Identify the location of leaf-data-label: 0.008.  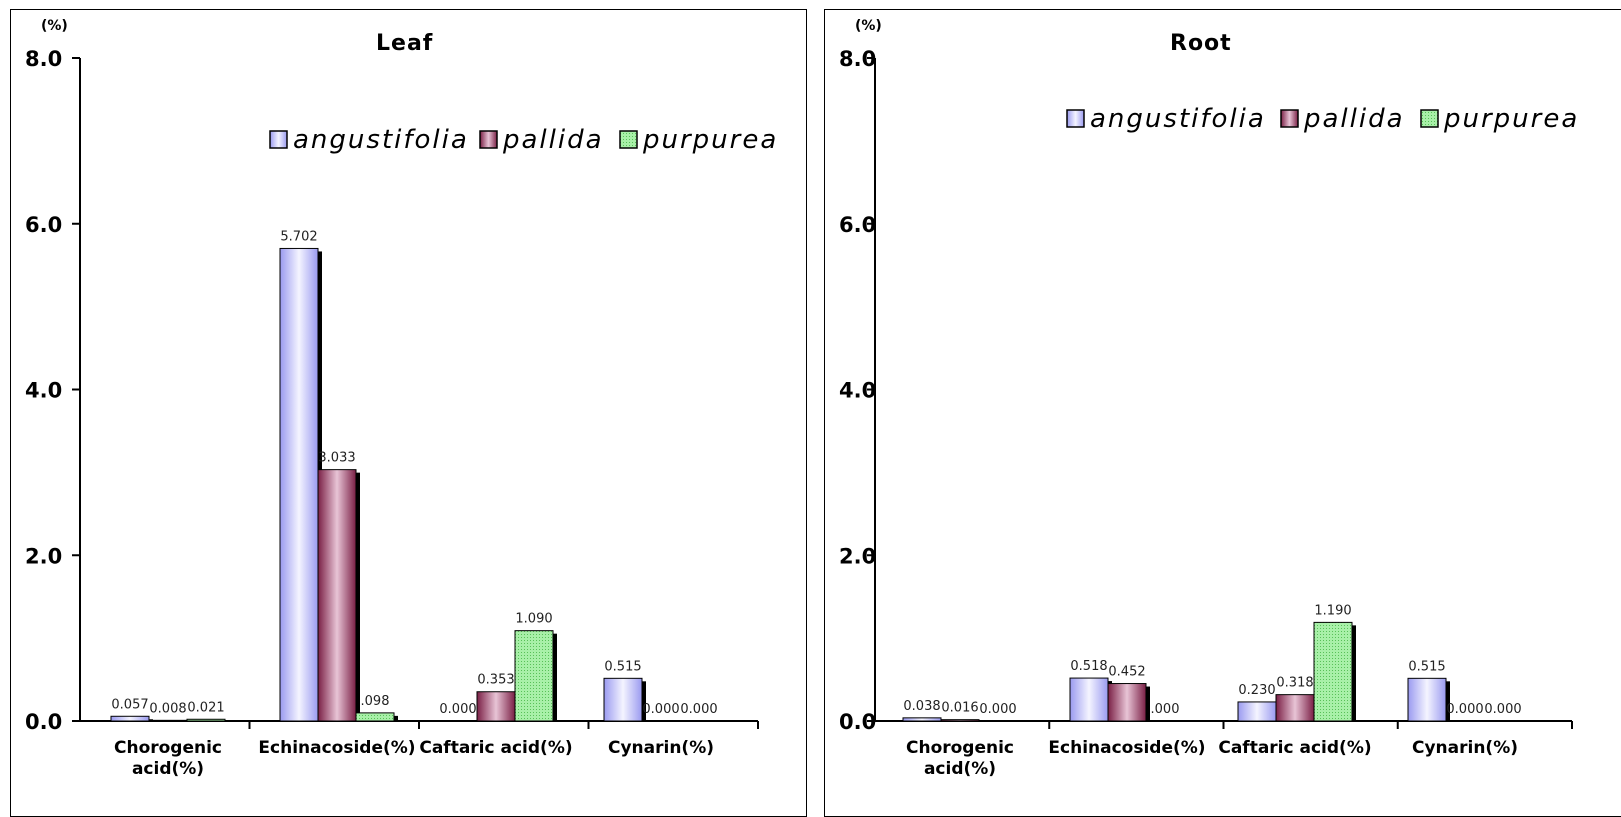
(167, 708).